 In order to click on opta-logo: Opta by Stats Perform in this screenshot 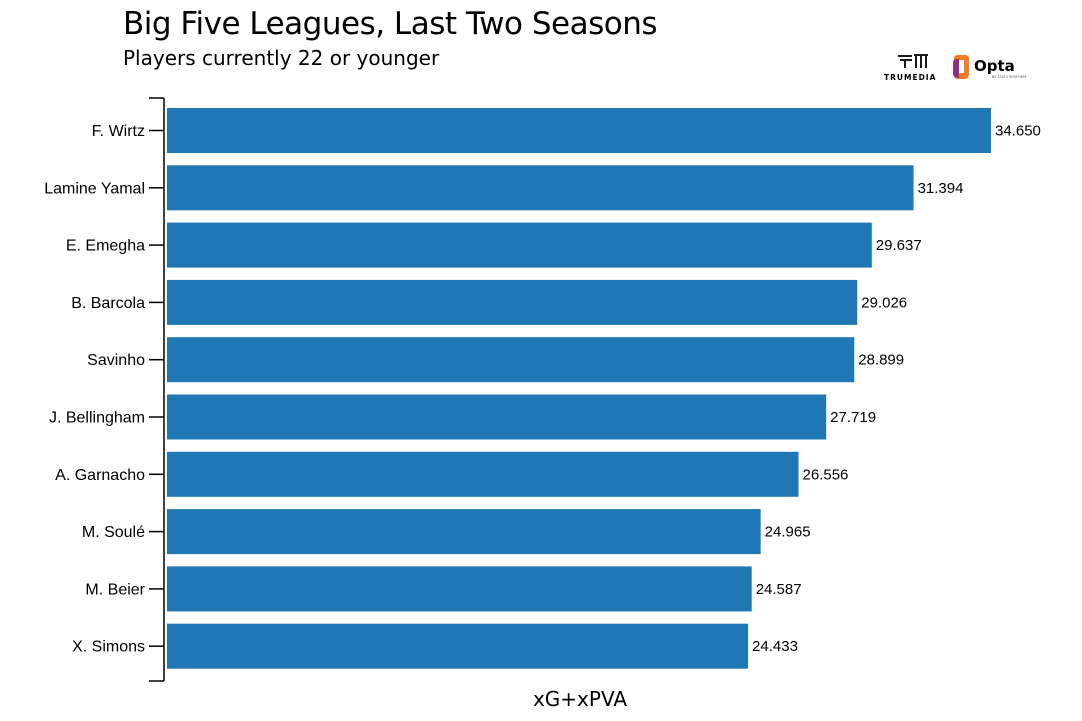, I will do `click(990, 69)`.